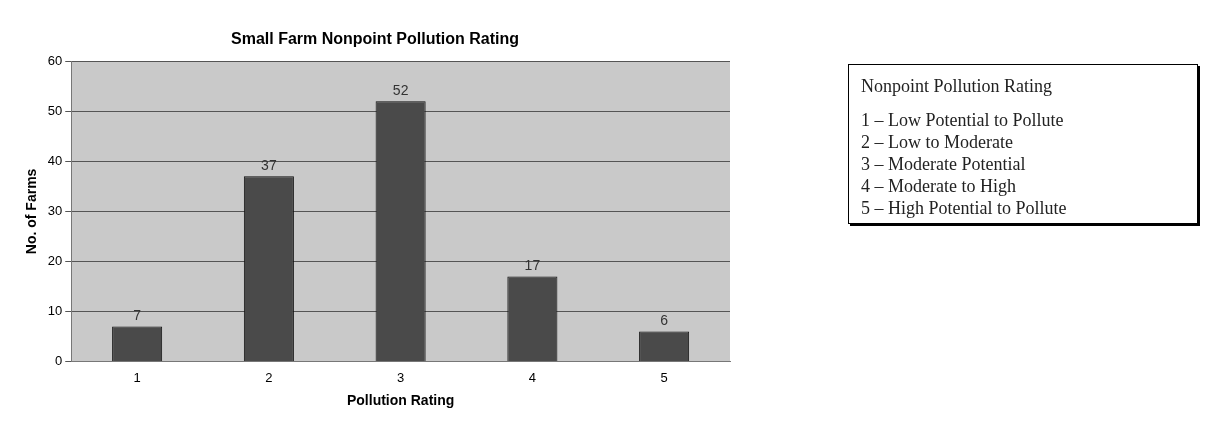 The height and width of the screenshot is (424, 1232). Describe the element at coordinates (59, 361) in the screenshot. I see `y-tick-label: 0` at that location.